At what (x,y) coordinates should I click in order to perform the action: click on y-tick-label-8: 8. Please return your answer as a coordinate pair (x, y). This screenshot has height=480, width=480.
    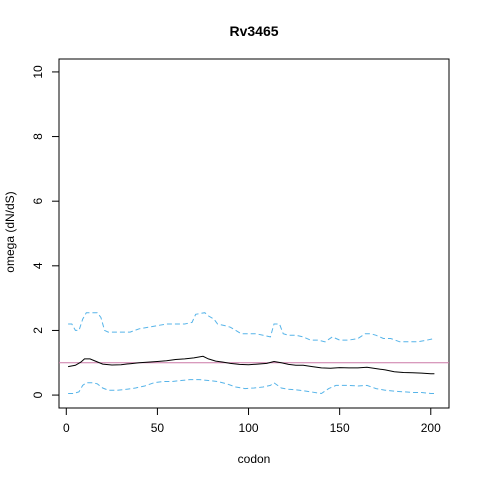
    Looking at the image, I should click on (38, 136).